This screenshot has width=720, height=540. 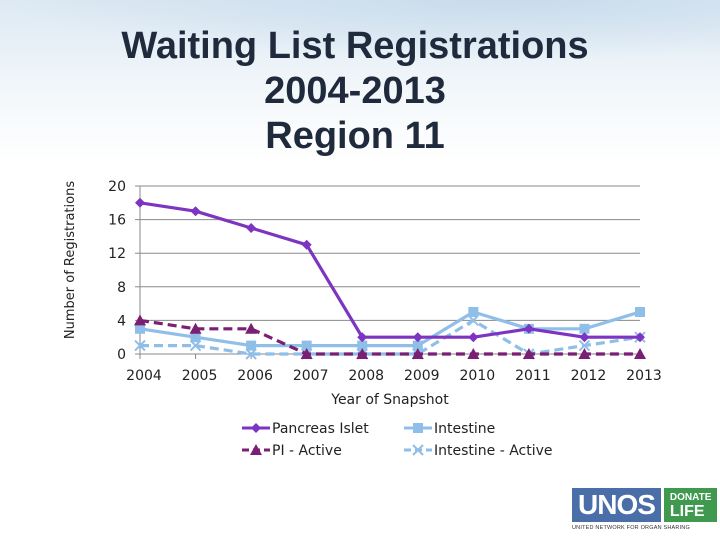 What do you see at coordinates (121, 355) in the screenshot?
I see `y-tick-label: 0` at bounding box center [121, 355].